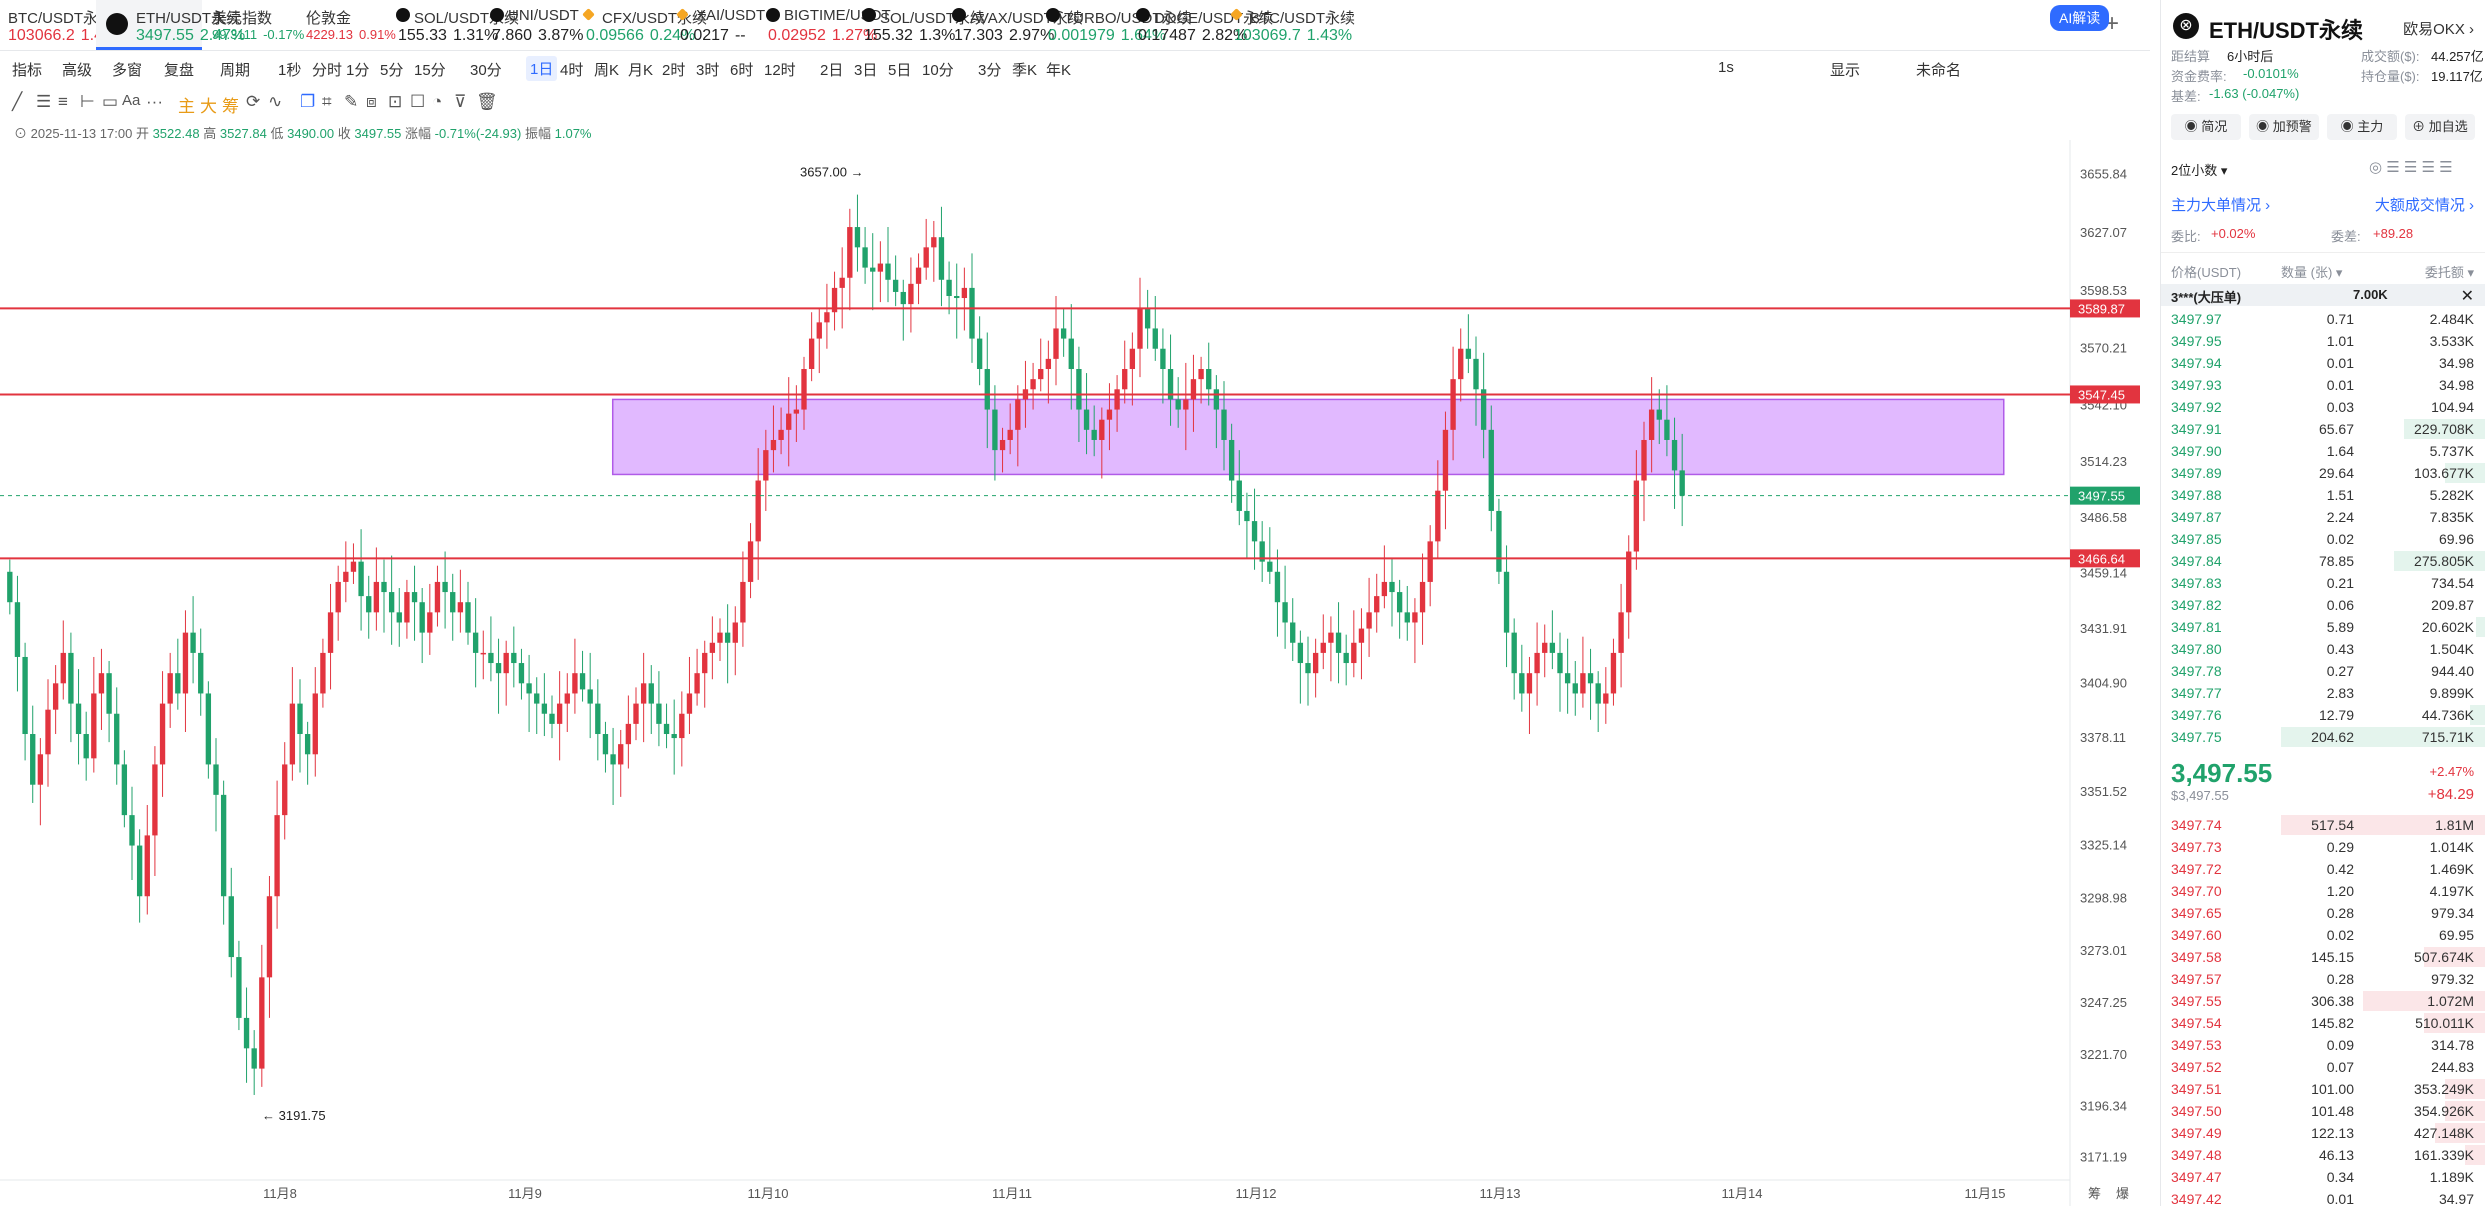  I want to click on ticker-tab: 伦敦金 4229.13 0.91%, so click(347, 25).